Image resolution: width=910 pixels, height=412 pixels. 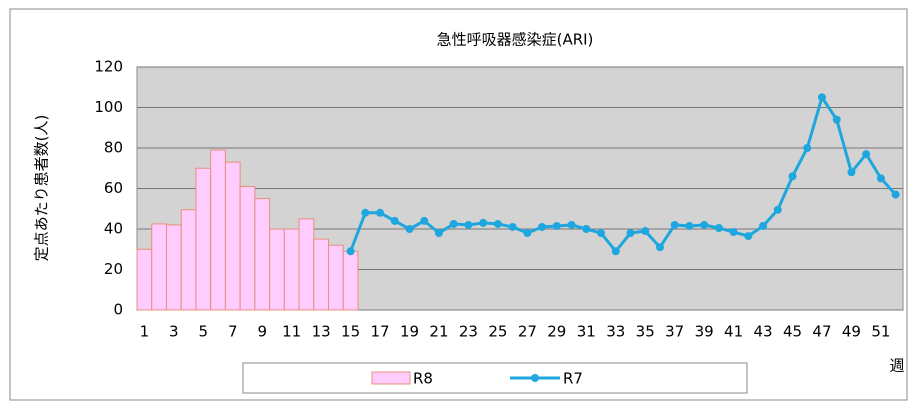 I want to click on y-tick-label: 80, so click(x=113, y=148).